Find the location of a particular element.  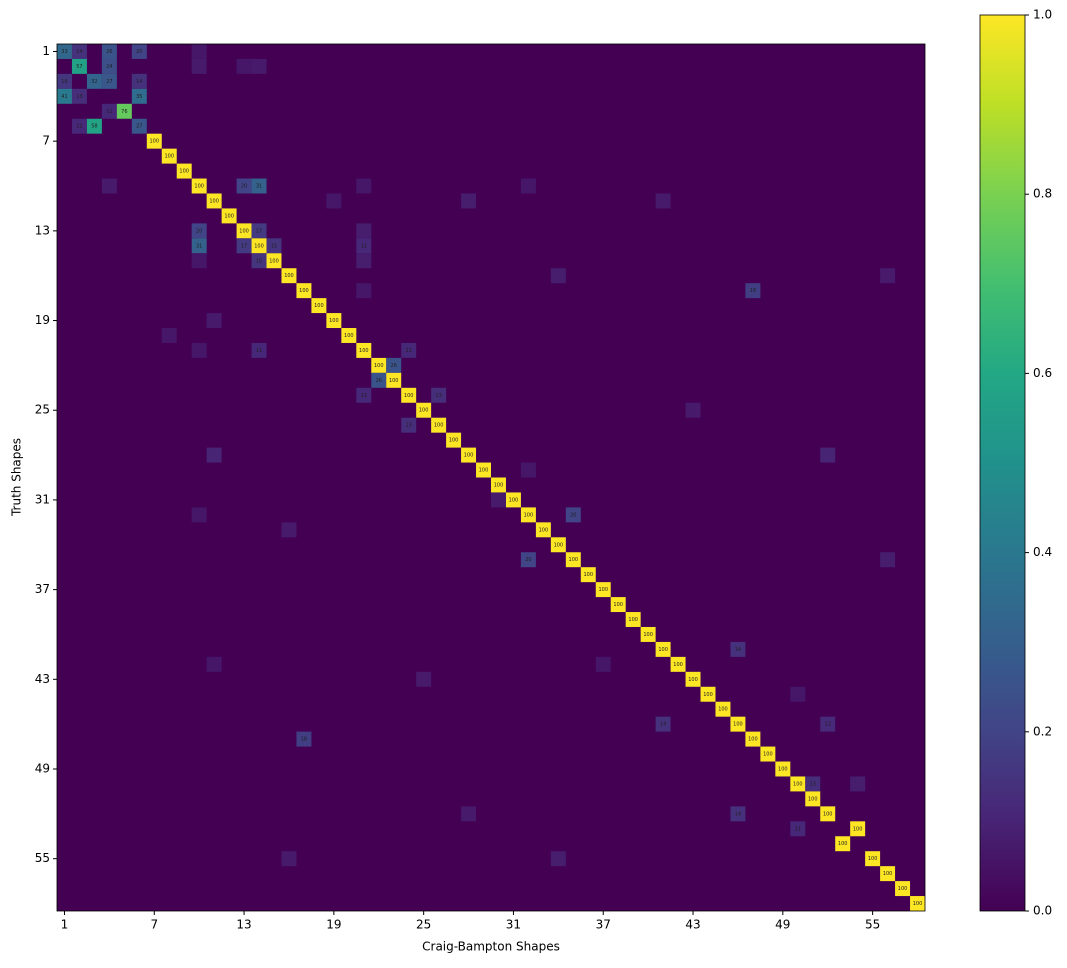

cell-label: 20 is located at coordinates (528, 560).